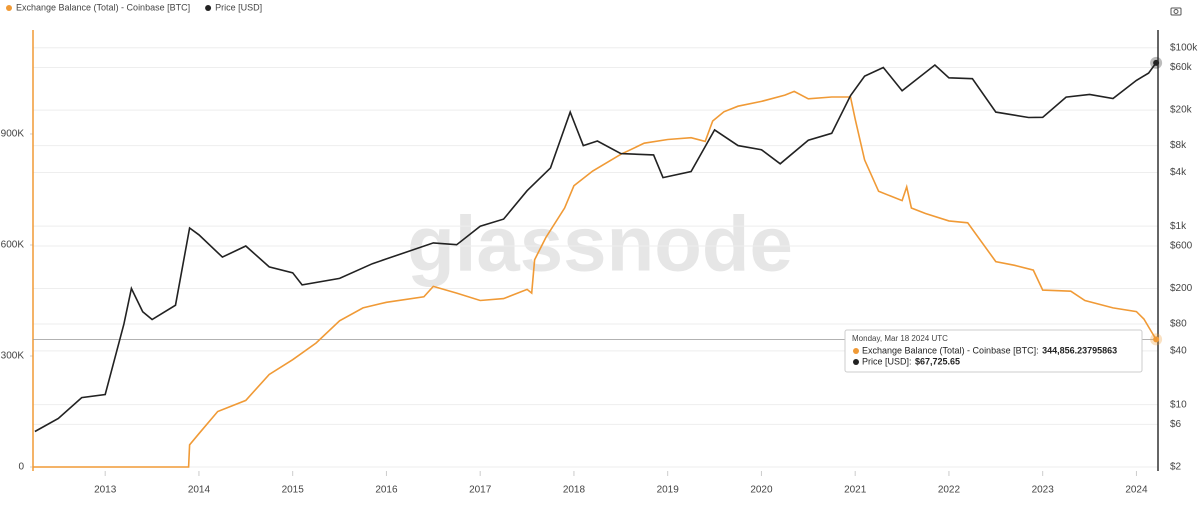  What do you see at coordinates (1181, 246) in the screenshot?
I see `y2-tick-label: $600` at bounding box center [1181, 246].